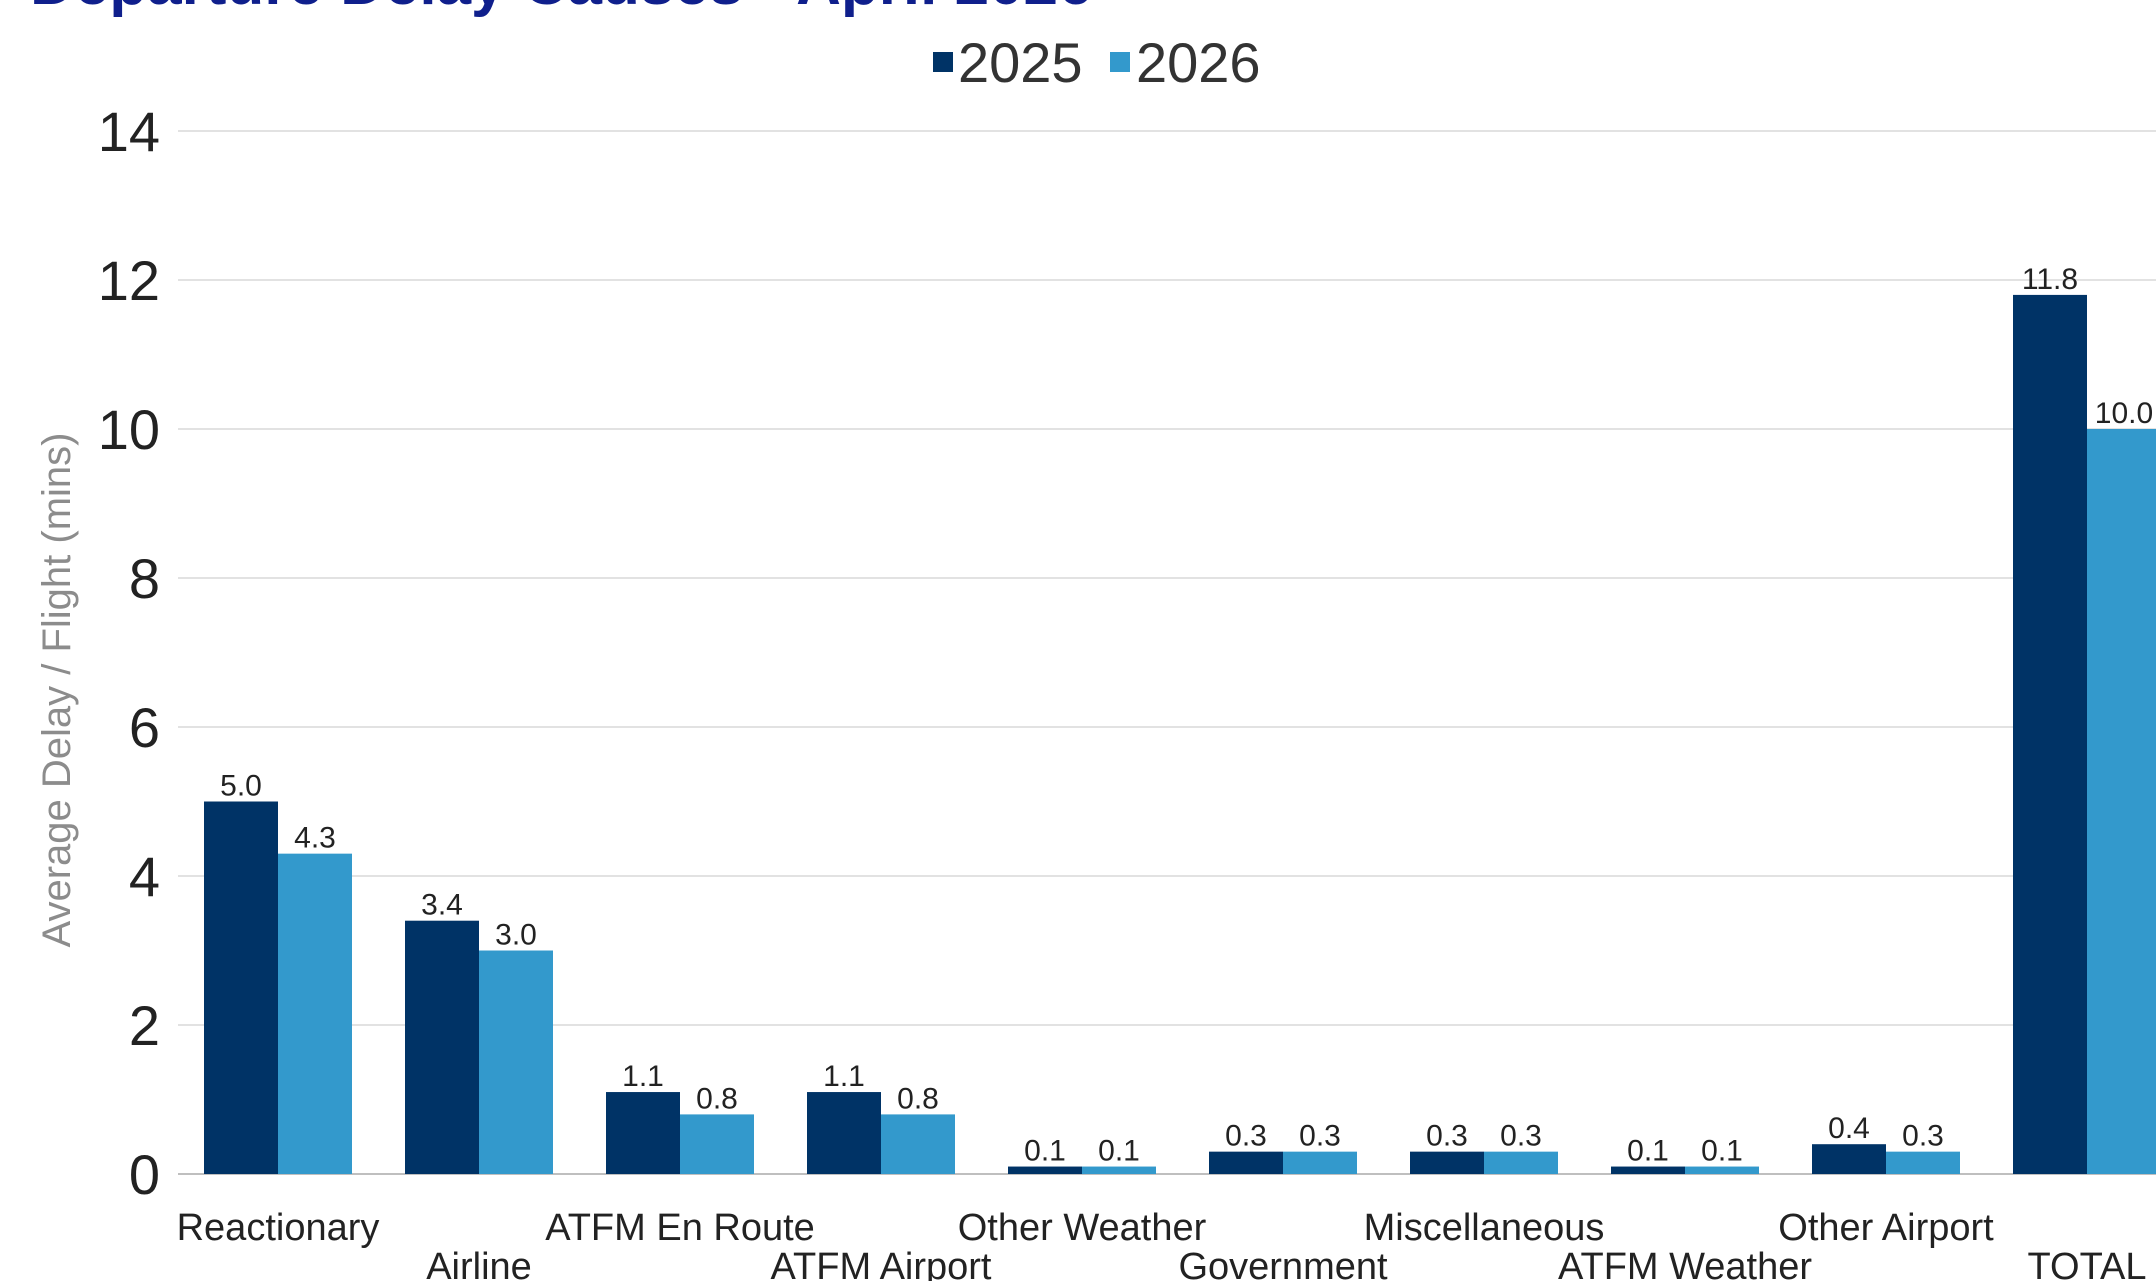 The height and width of the screenshot is (1281, 2156). Describe the element at coordinates (479, 1263) in the screenshot. I see `x-tick-label: Airline` at that location.